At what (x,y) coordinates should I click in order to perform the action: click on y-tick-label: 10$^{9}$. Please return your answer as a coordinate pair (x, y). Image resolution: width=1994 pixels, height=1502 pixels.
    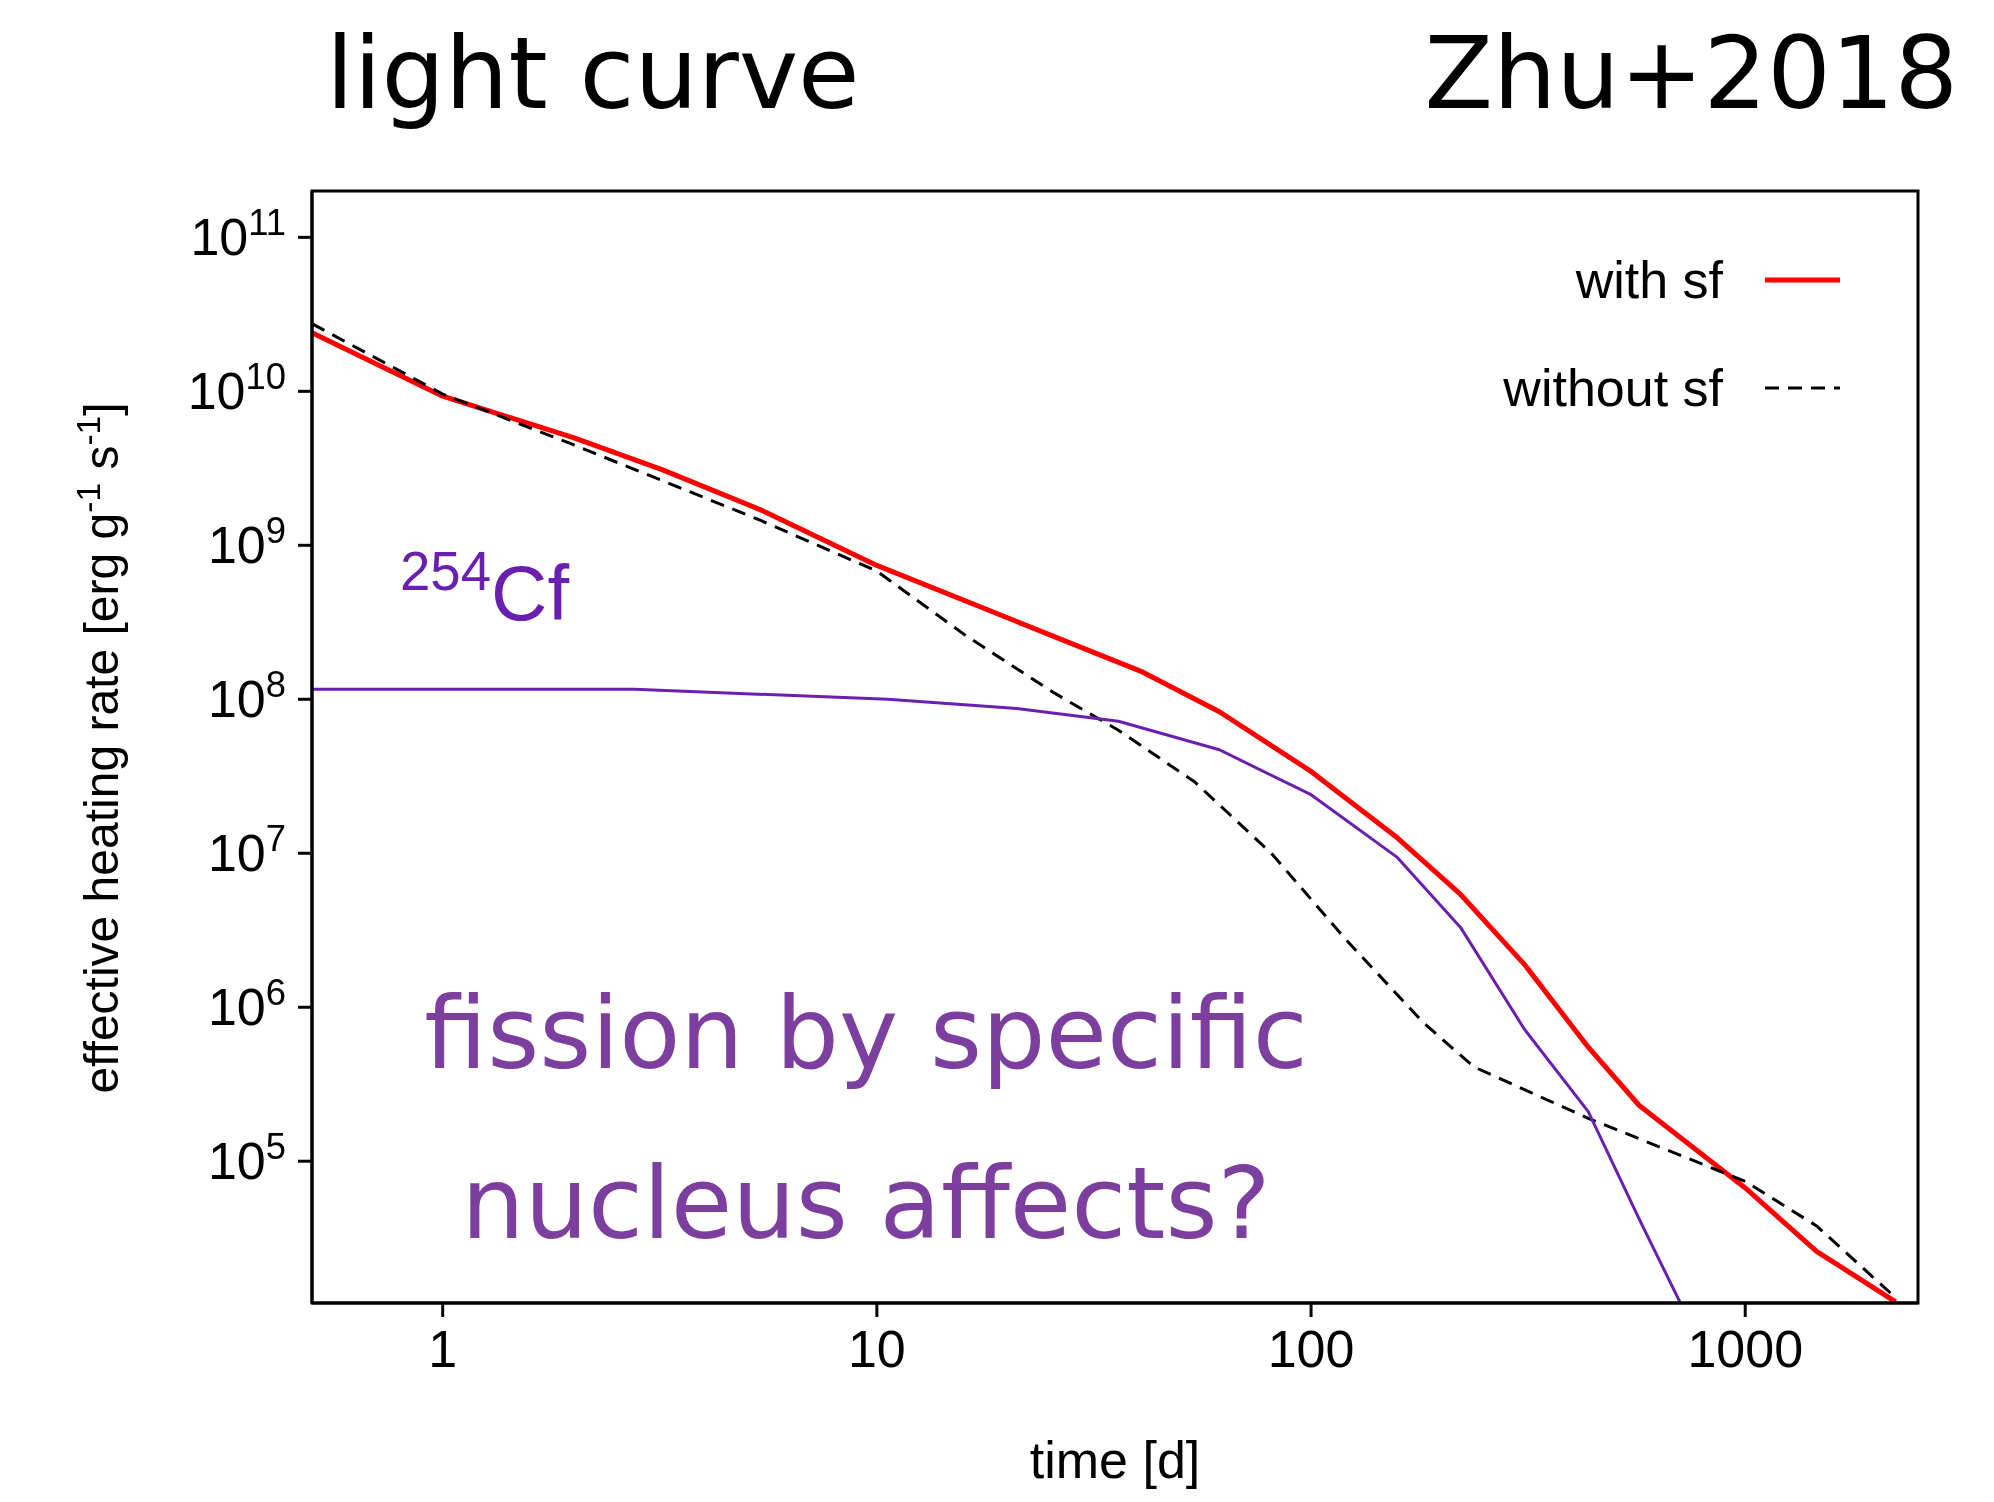
    Looking at the image, I should click on (246, 542).